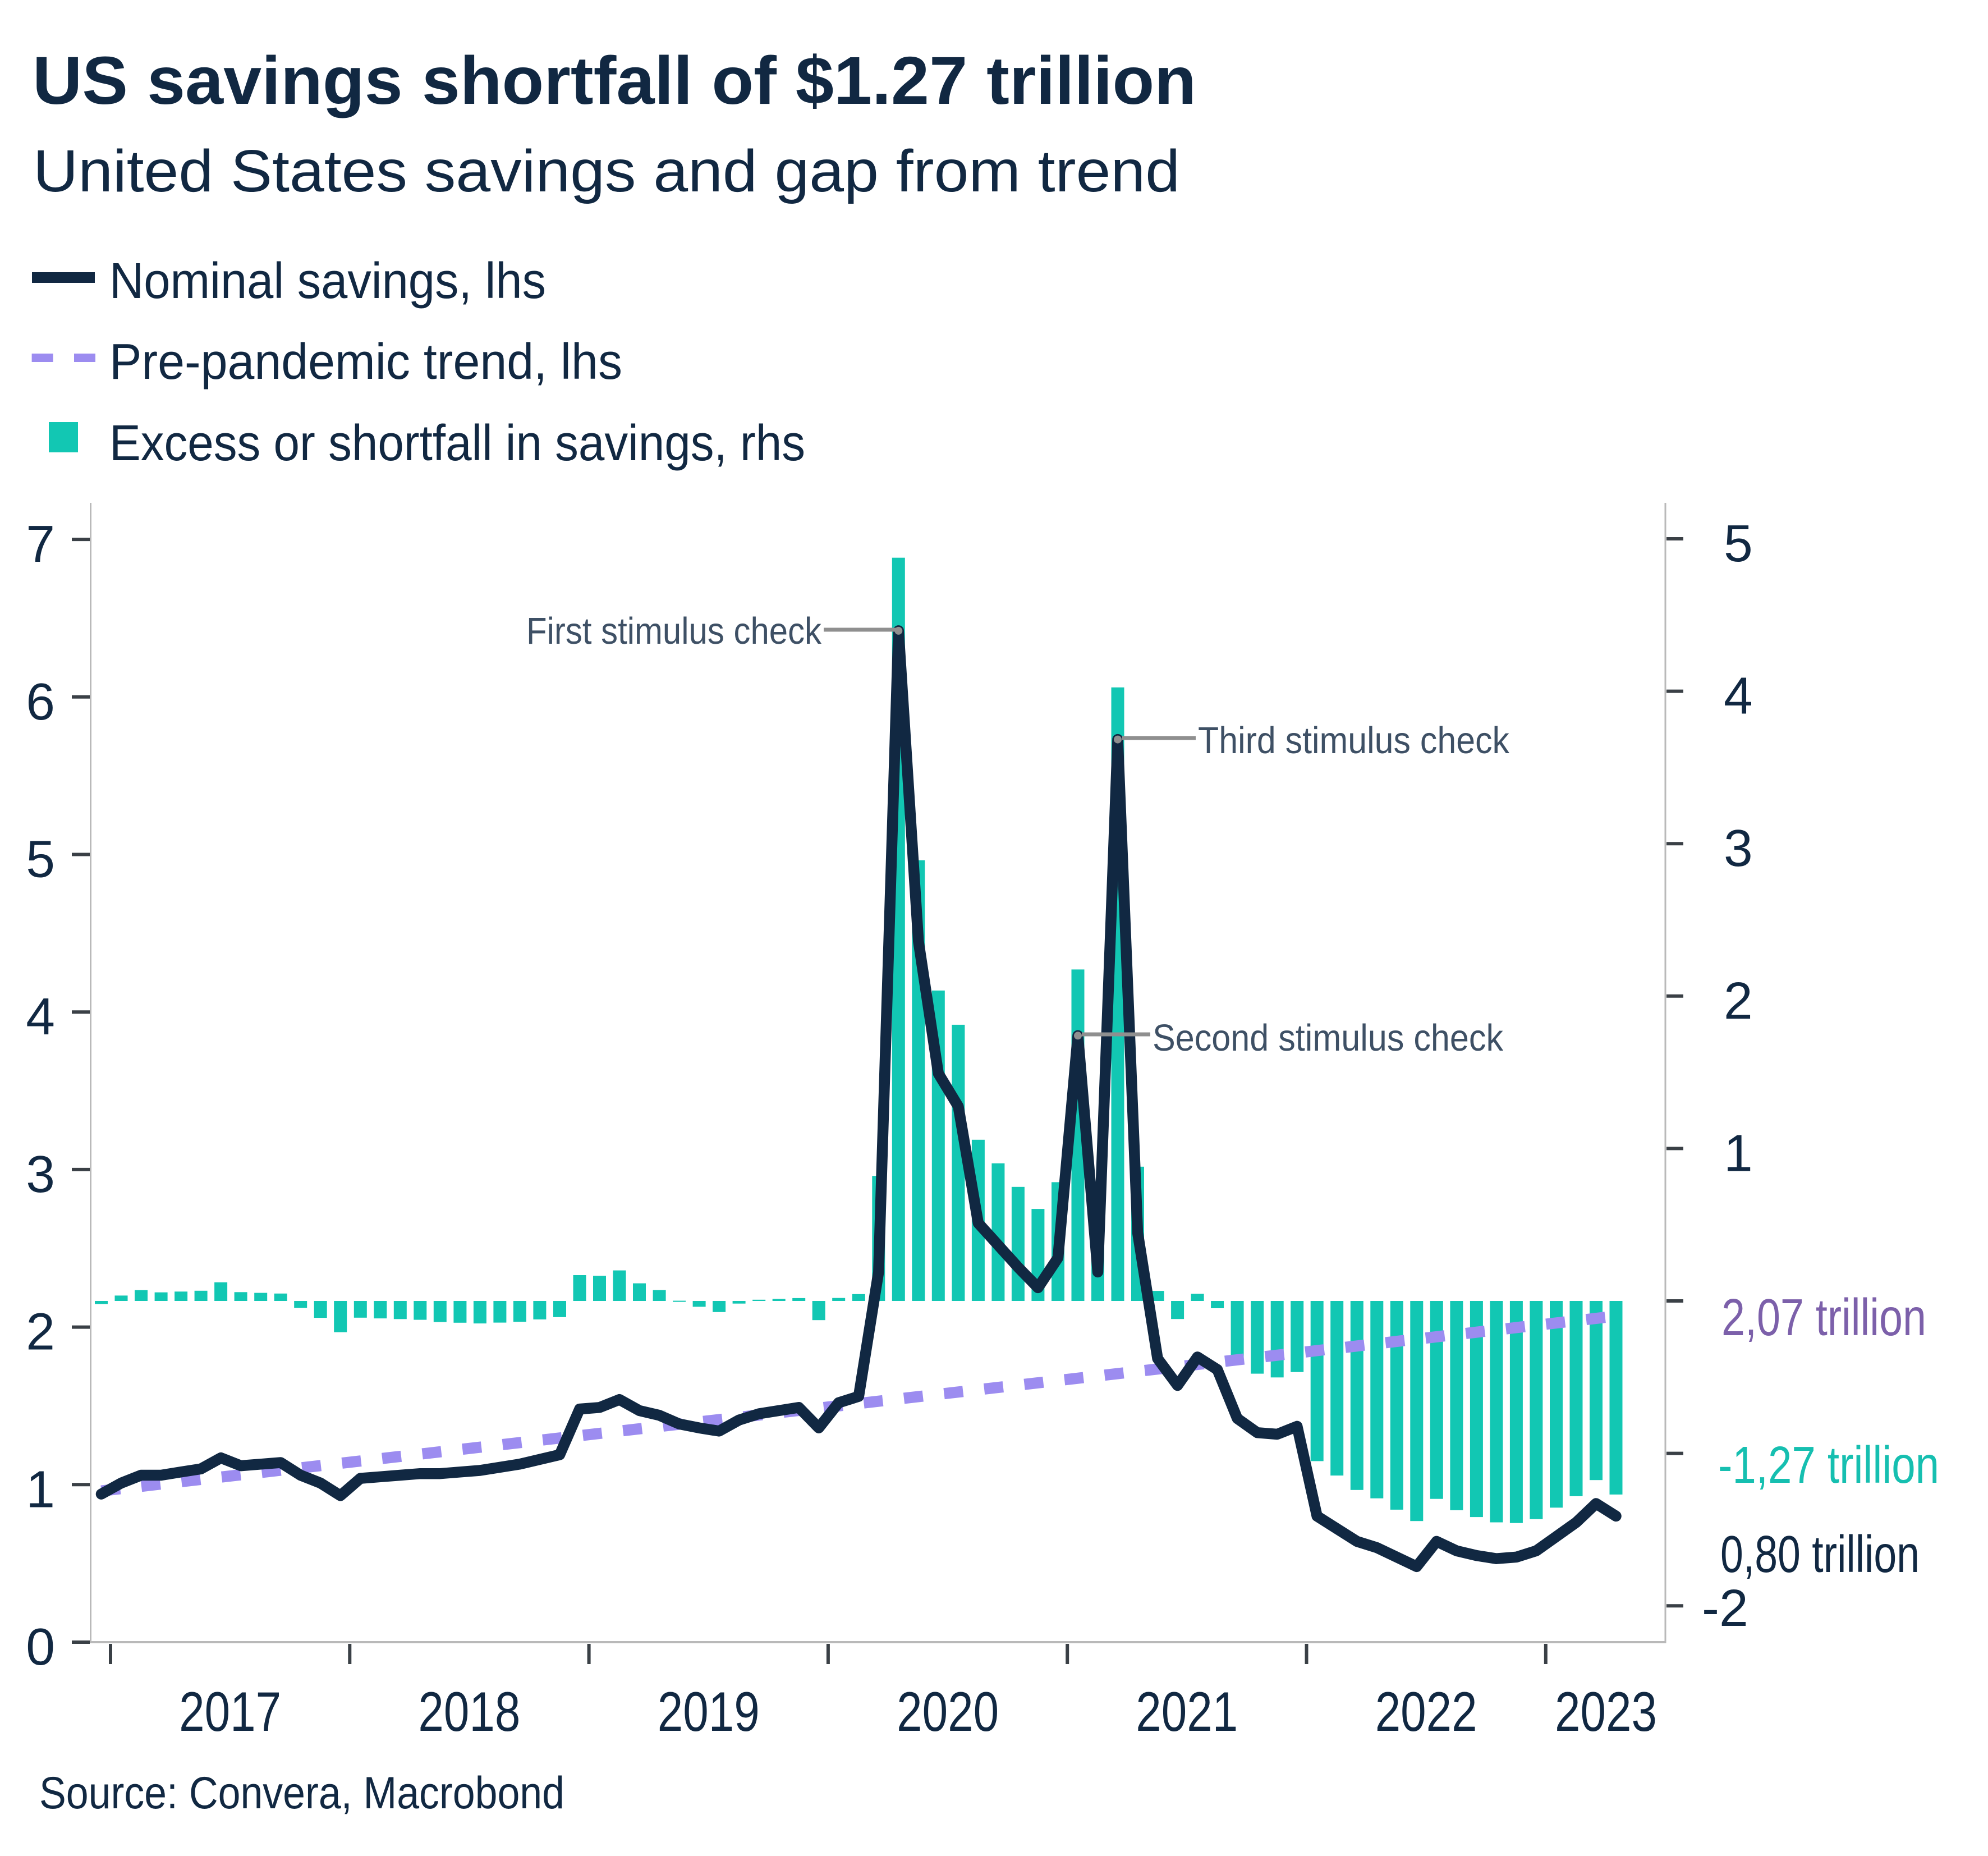  I want to click on svg-text: Third stimulus check, so click(1353, 741).